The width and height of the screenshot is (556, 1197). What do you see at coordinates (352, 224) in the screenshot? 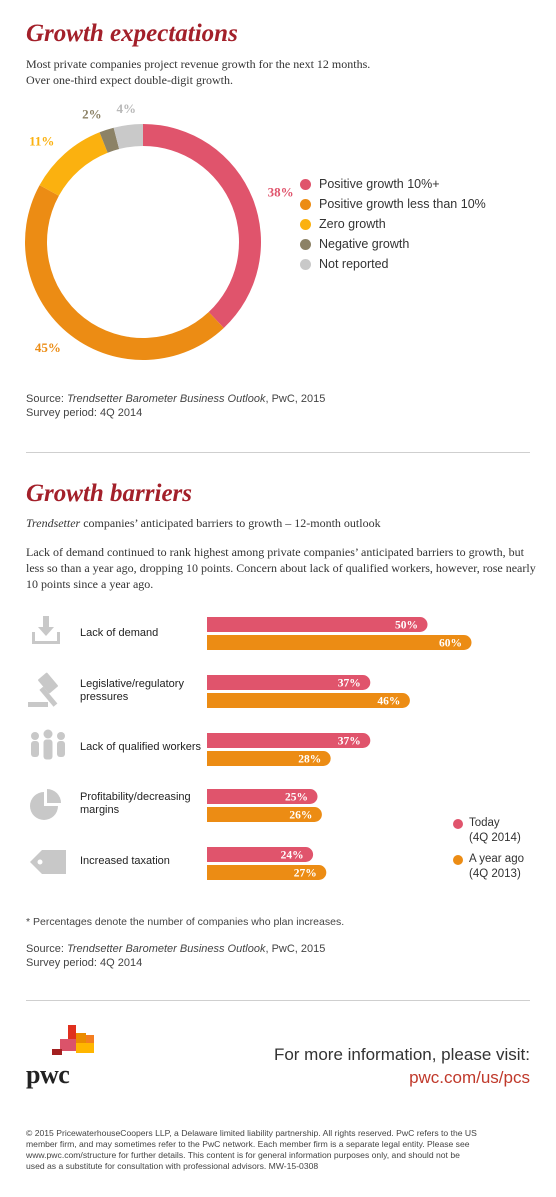
I see `legend-label: Zero growth` at bounding box center [352, 224].